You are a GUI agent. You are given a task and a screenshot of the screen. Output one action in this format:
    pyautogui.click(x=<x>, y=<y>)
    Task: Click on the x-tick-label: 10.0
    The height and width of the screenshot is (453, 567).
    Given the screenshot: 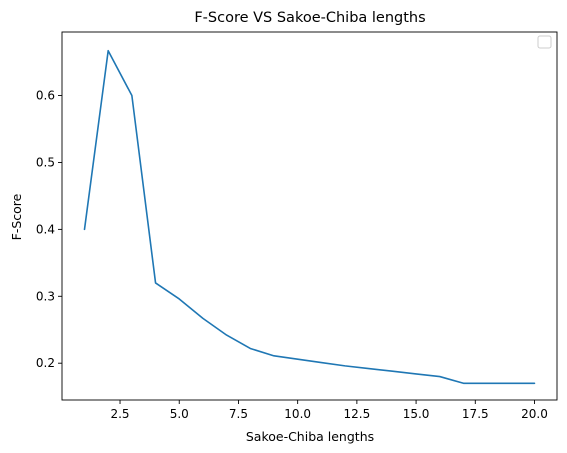 What is the action you would take?
    pyautogui.click(x=297, y=414)
    